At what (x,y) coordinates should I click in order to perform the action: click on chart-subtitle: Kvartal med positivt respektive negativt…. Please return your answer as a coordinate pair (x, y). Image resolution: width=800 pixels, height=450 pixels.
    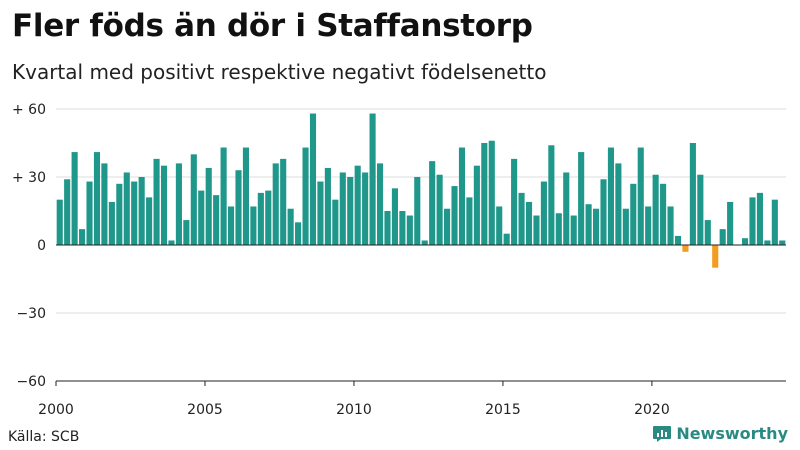
    Looking at the image, I should click on (279, 72).